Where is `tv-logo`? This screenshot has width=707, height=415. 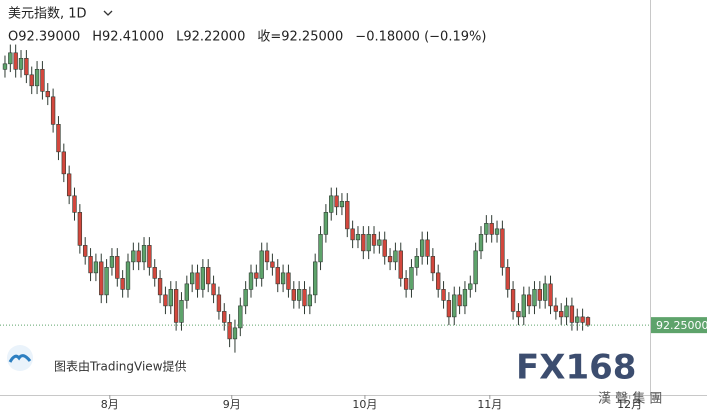 tv-logo is located at coordinates (20, 358).